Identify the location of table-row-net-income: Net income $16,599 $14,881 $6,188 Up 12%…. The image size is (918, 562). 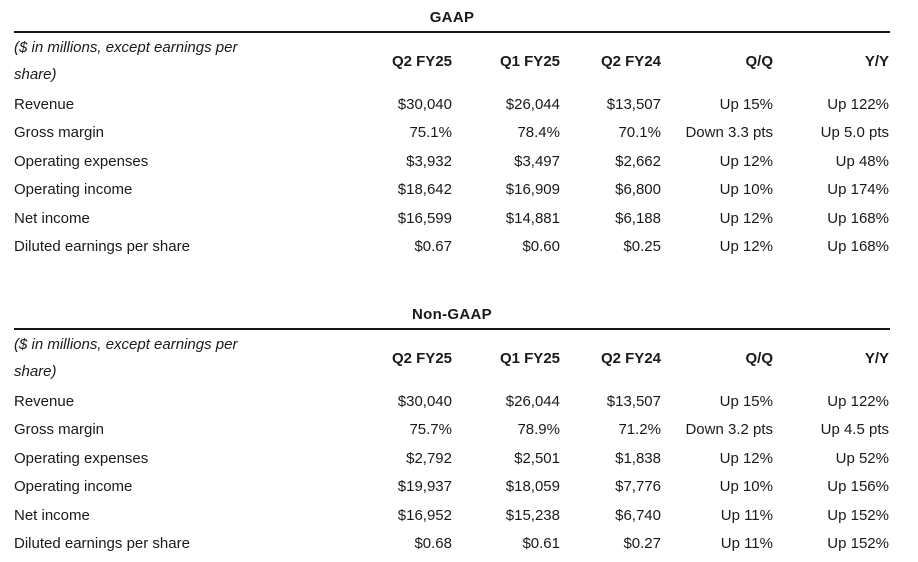
(452, 218).